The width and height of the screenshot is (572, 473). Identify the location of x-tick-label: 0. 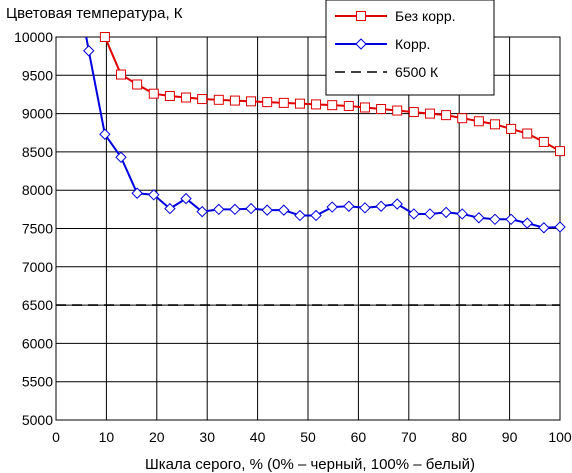
(56, 437).